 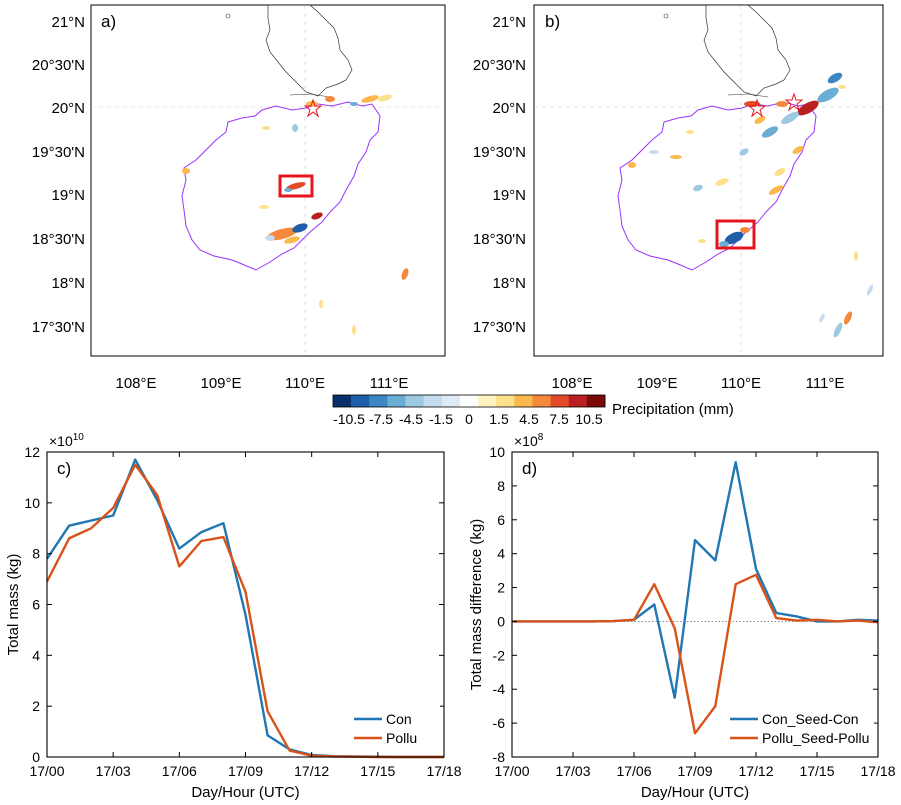 What do you see at coordinates (499, 655) in the screenshot?
I see `chart-d-y-tick-label: -2` at bounding box center [499, 655].